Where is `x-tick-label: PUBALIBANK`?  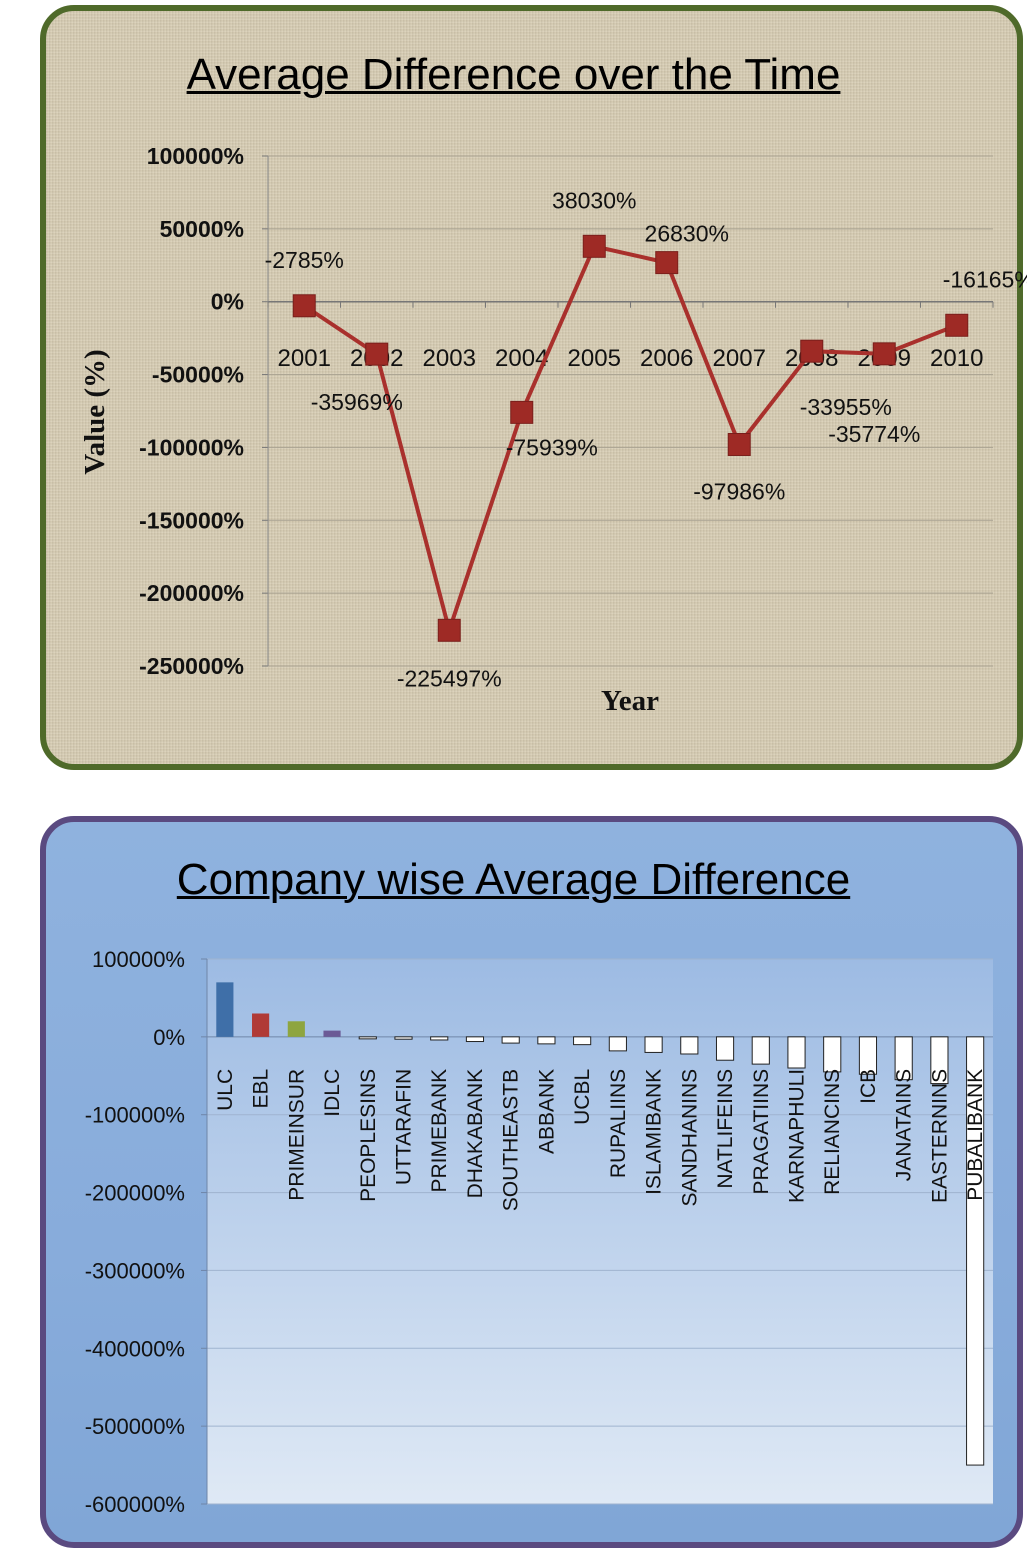
x-tick-label: PUBALIBANK is located at coordinates (975, 1135).